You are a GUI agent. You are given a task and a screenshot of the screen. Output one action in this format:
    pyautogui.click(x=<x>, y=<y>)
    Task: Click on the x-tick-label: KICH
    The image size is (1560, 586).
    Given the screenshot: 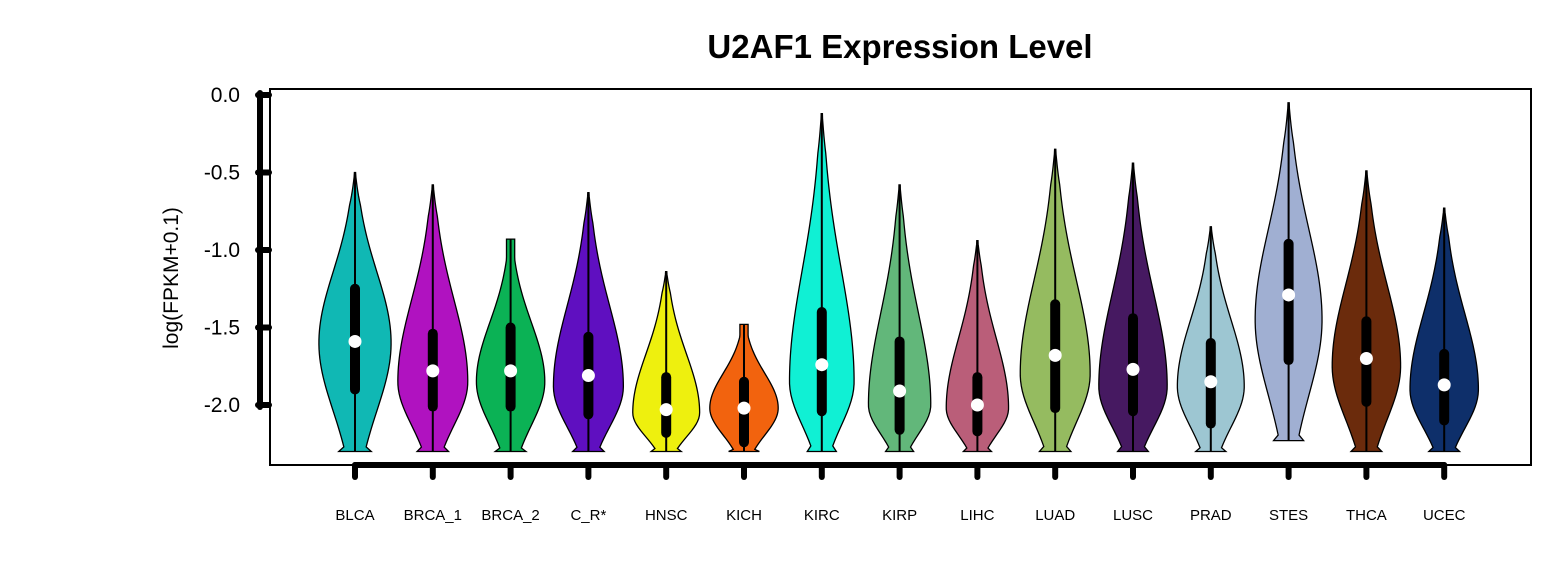 What is the action you would take?
    pyautogui.click(x=744, y=515)
    